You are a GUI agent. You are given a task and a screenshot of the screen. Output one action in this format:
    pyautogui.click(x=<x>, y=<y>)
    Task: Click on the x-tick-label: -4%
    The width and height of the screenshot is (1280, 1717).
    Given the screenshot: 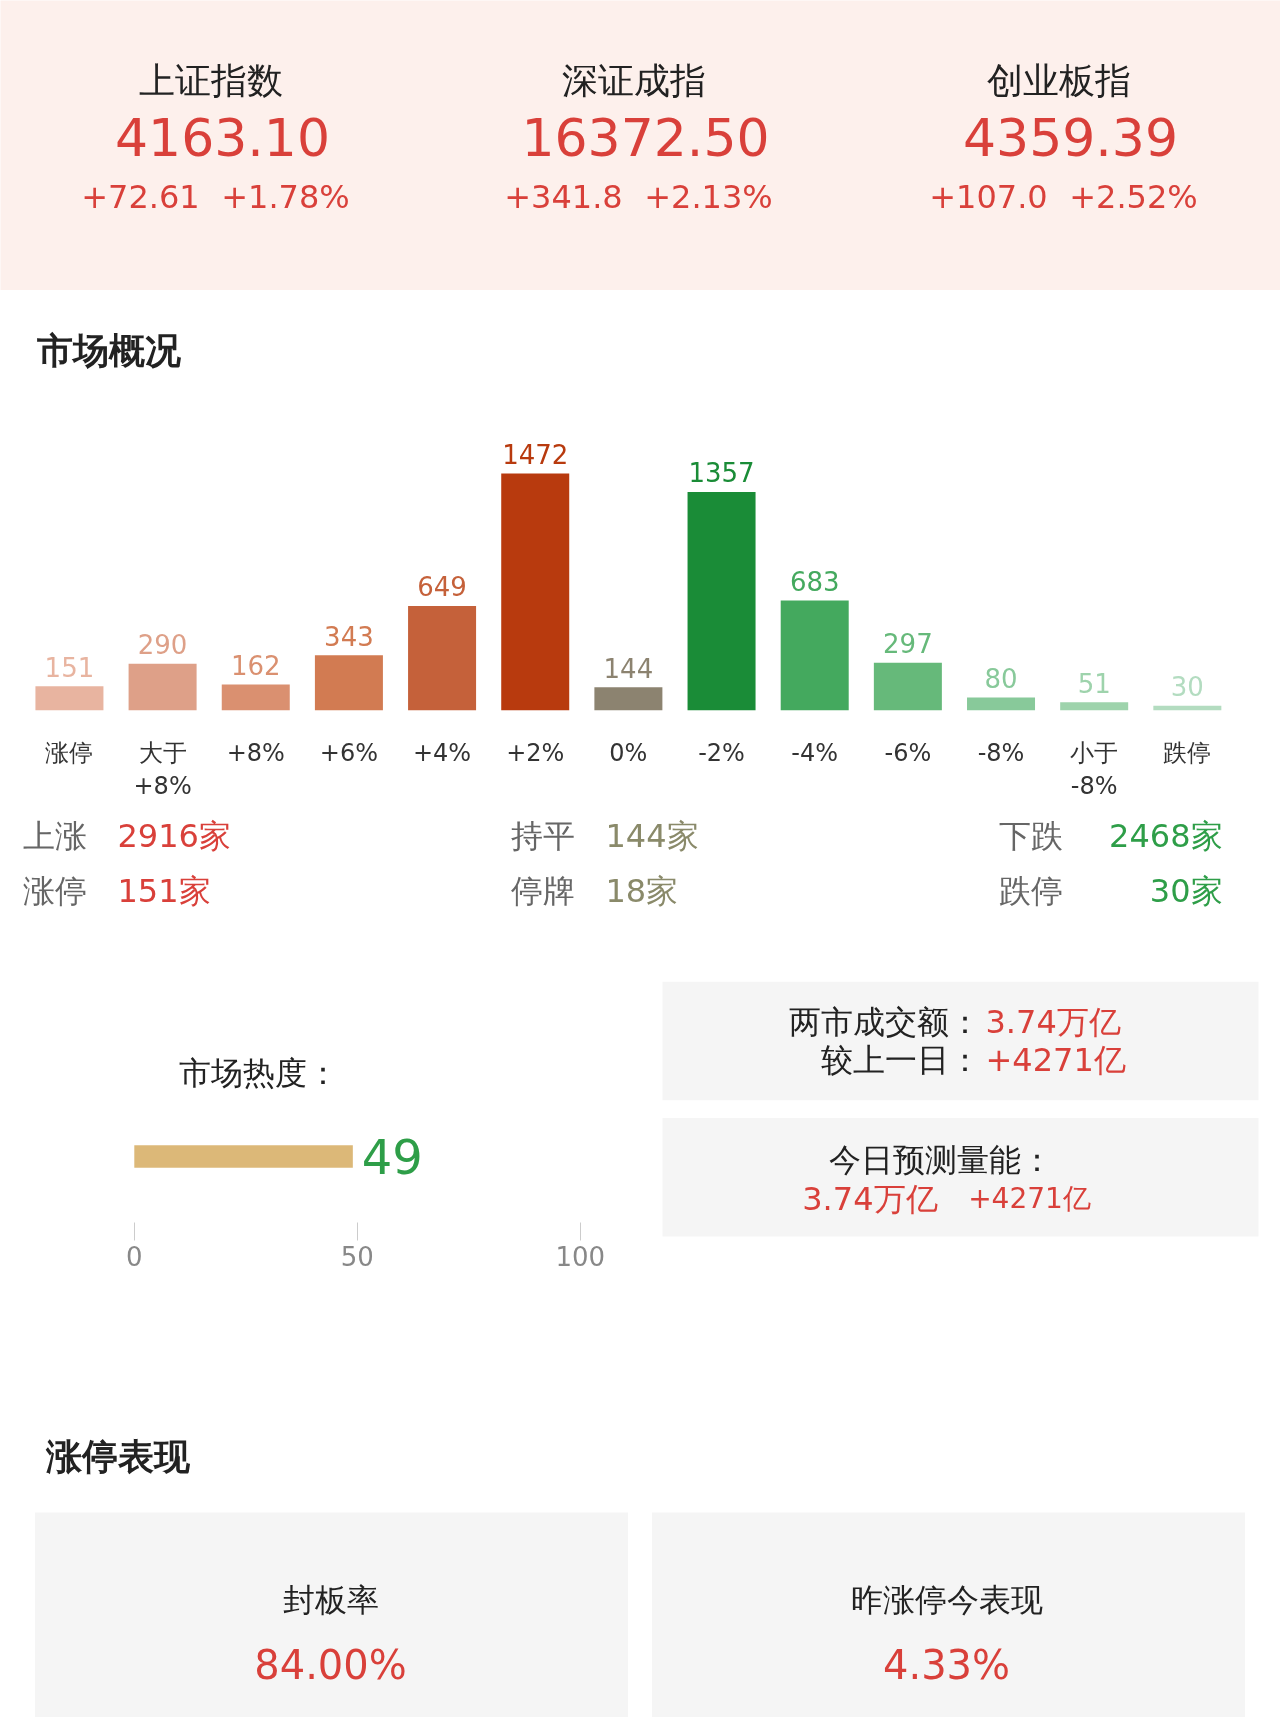 What is the action you would take?
    pyautogui.click(x=815, y=752)
    